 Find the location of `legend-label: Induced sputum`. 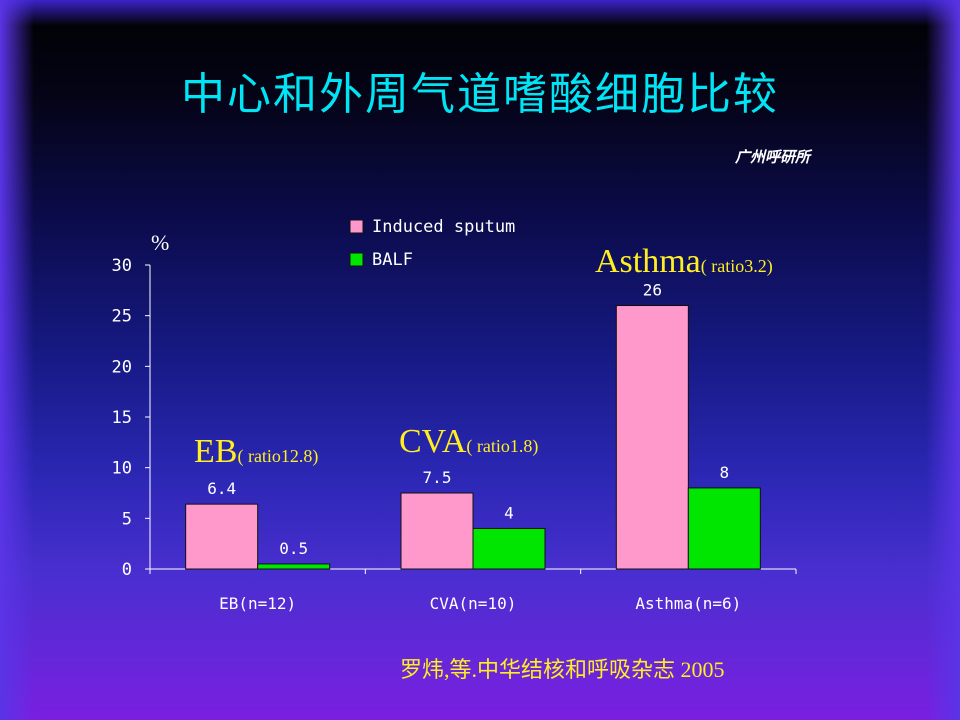

legend-label: Induced sputum is located at coordinates (443, 227).